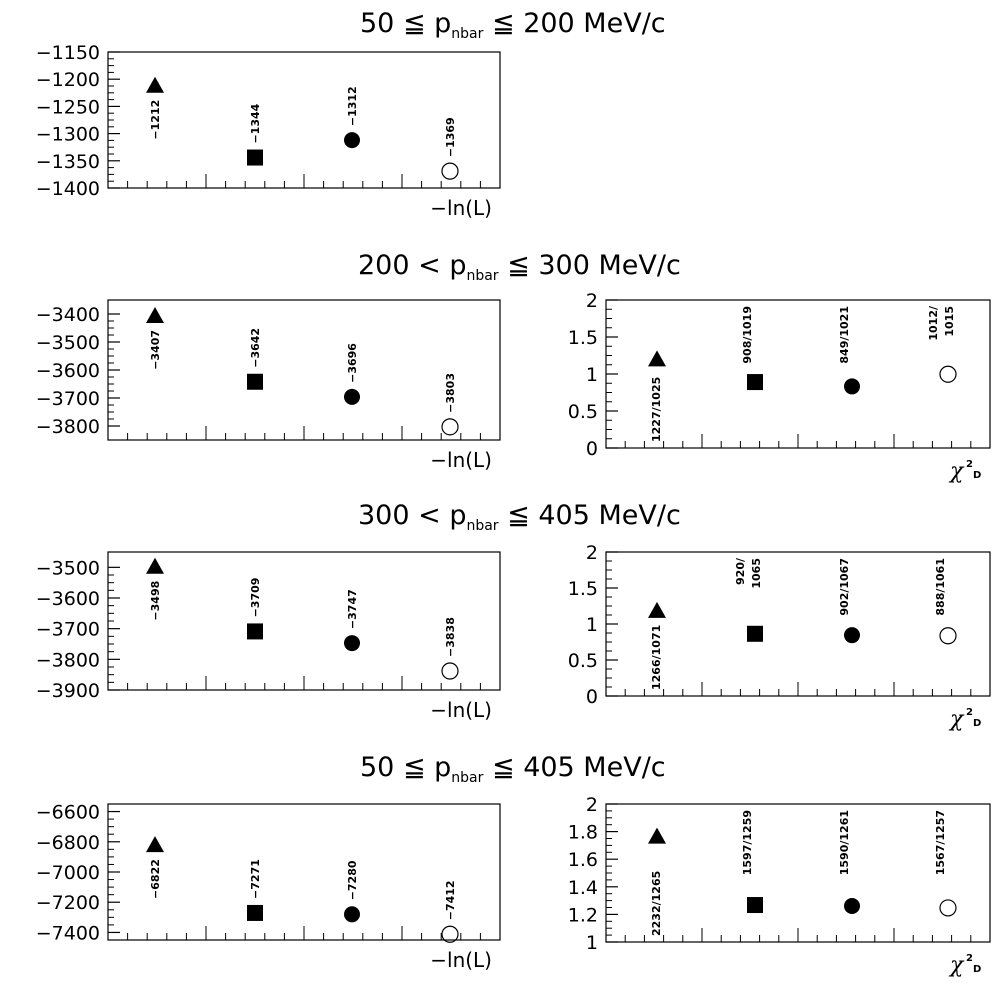  Describe the element at coordinates (68, 599) in the screenshot. I see `y-tick-label: −3600` at that location.